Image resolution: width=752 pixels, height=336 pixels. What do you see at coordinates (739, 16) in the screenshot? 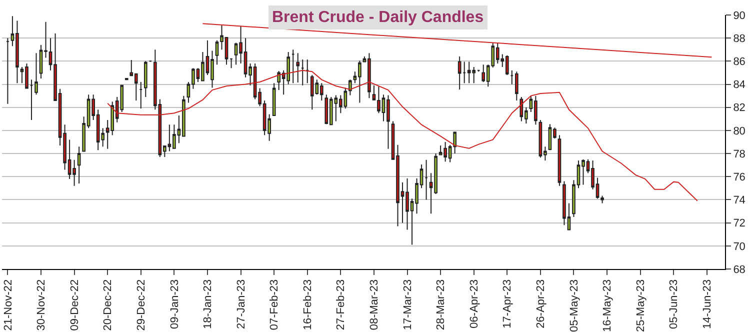
I see `y-tick-label: 90` at bounding box center [739, 16].